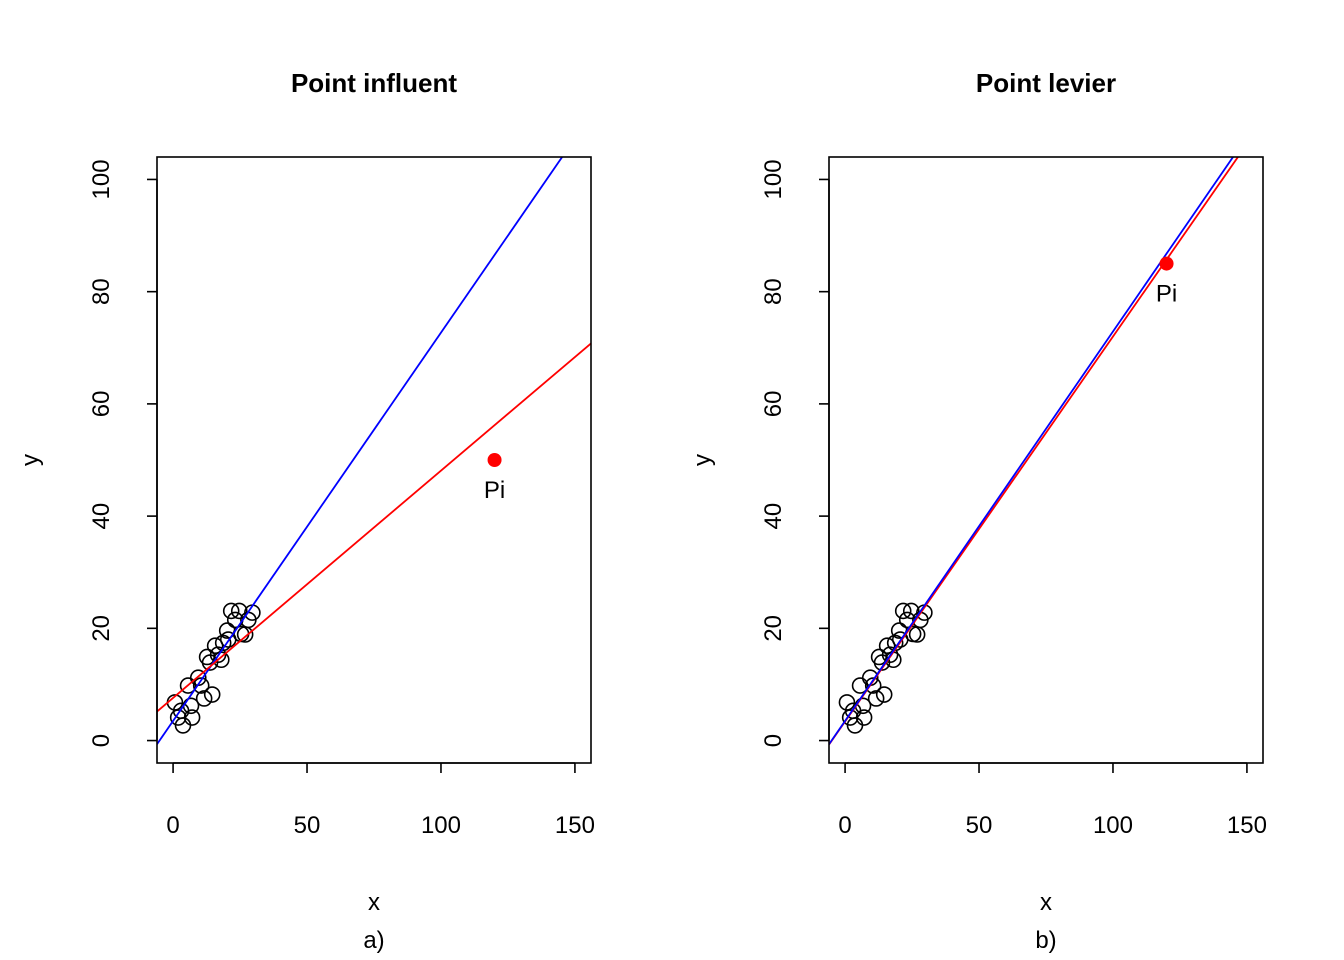  I want to click on subtitle: b), so click(1045, 940).